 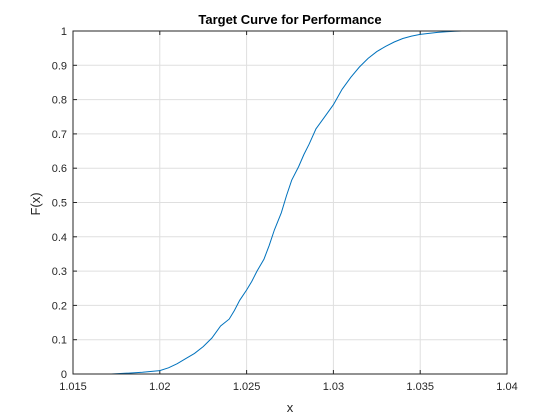 I want to click on y-tick-label: 0.5, so click(x=59, y=204).